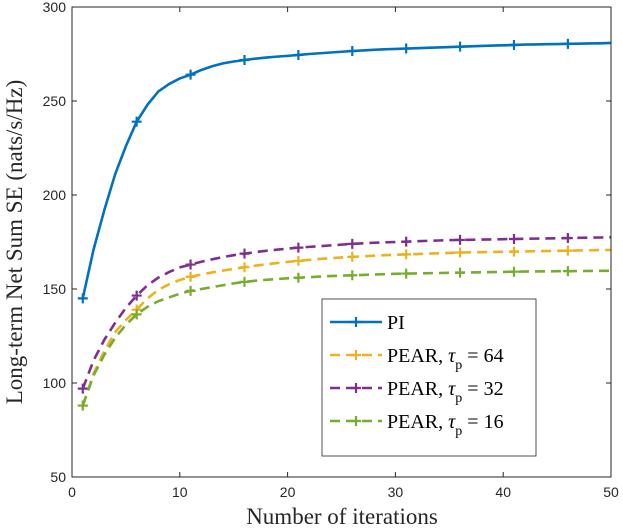  I want to click on legend-label: PEAR, τp = 64, so click(445, 359).